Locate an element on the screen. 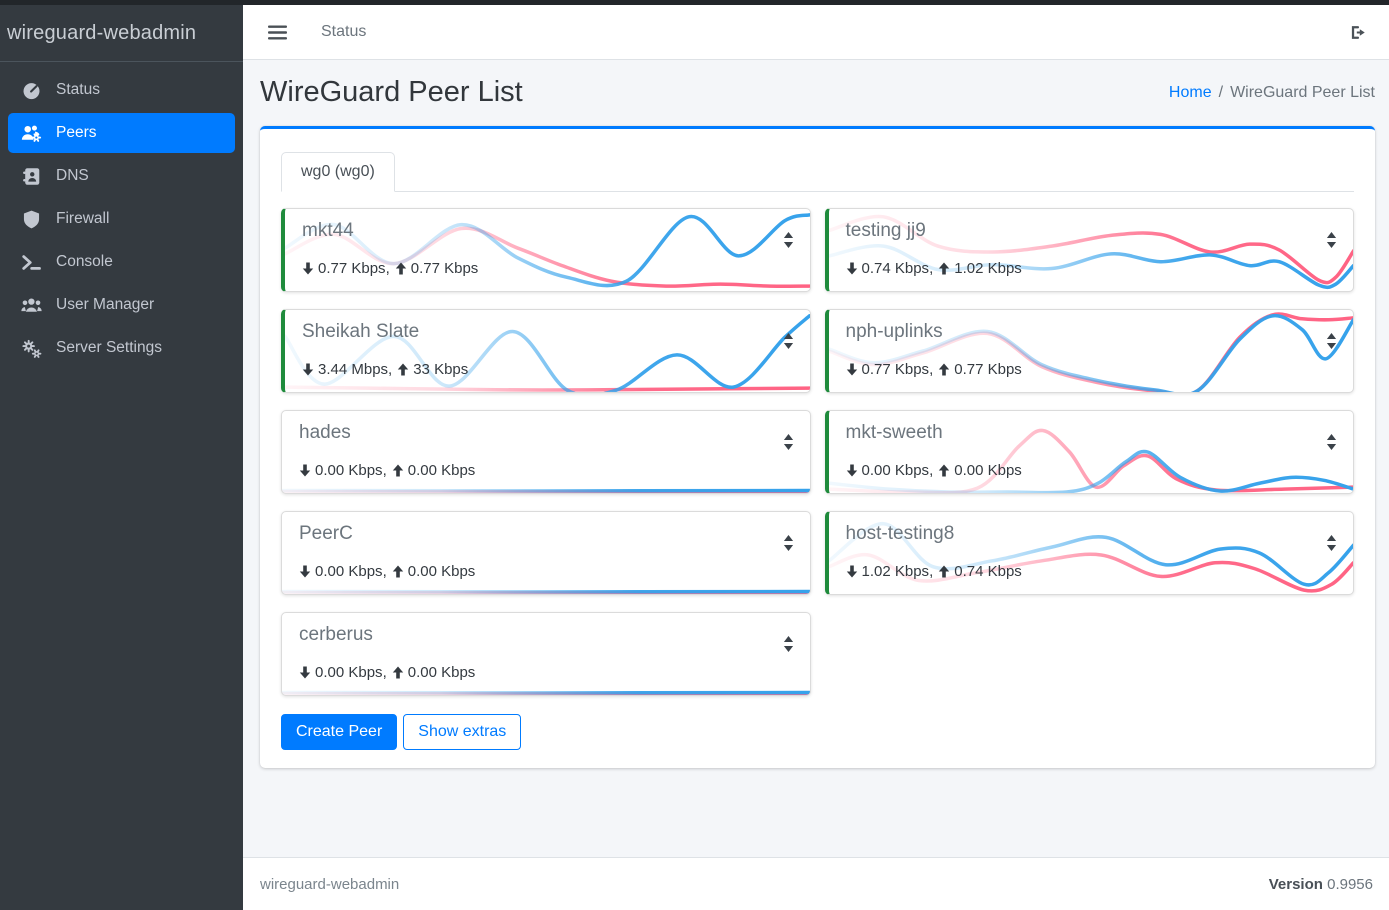 The width and height of the screenshot is (1389, 910). peer-name: host-testing8 is located at coordinates (900, 533).